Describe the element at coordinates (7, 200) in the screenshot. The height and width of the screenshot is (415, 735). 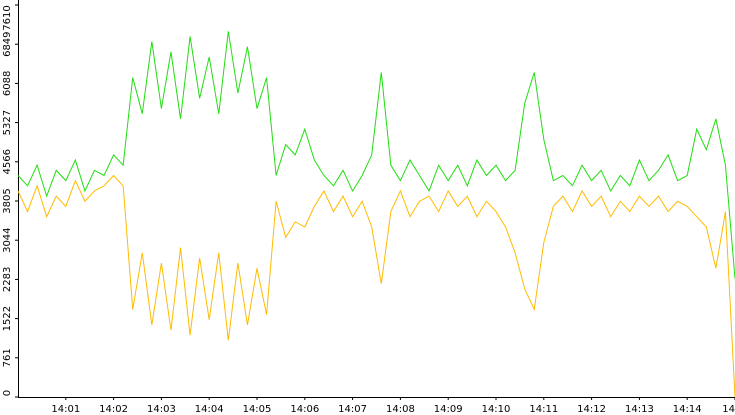
I see `y-tick-label: 3805` at that location.